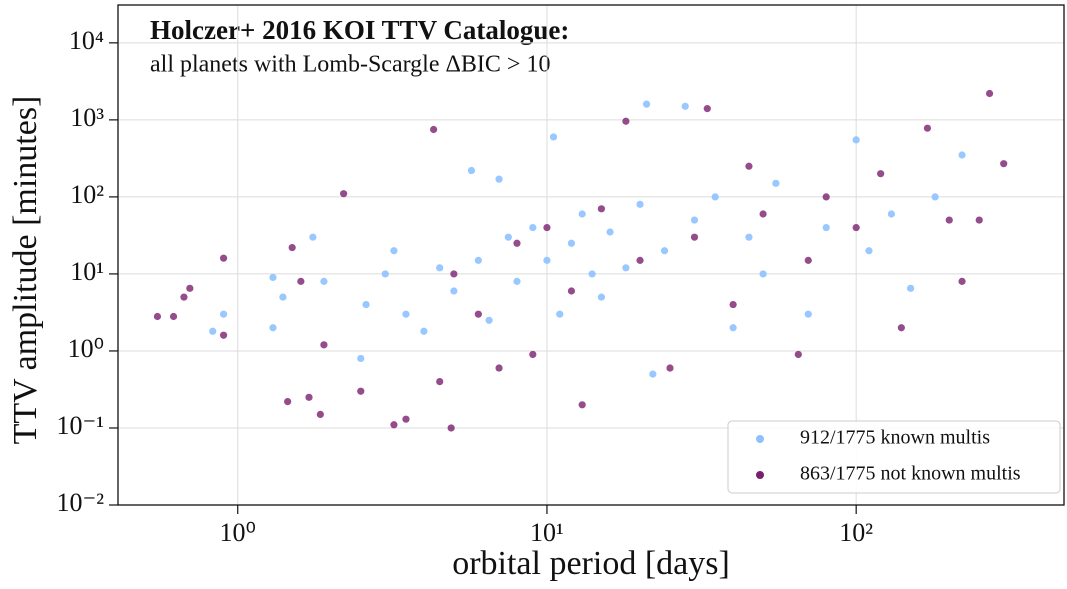  I want to click on legend-label: 912/1775 known multis, so click(895, 438).